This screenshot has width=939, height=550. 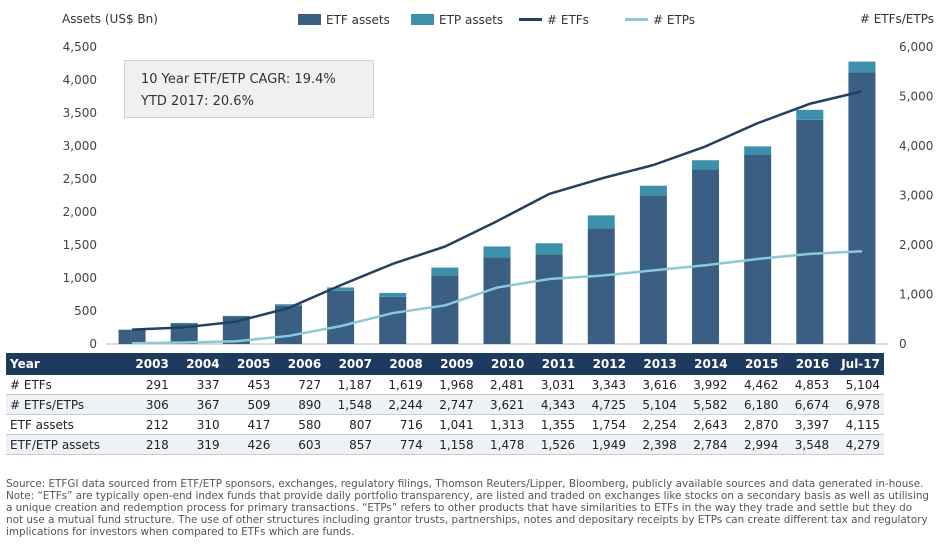 I want to click on table-header-cell: 2011, so click(x=554, y=364).